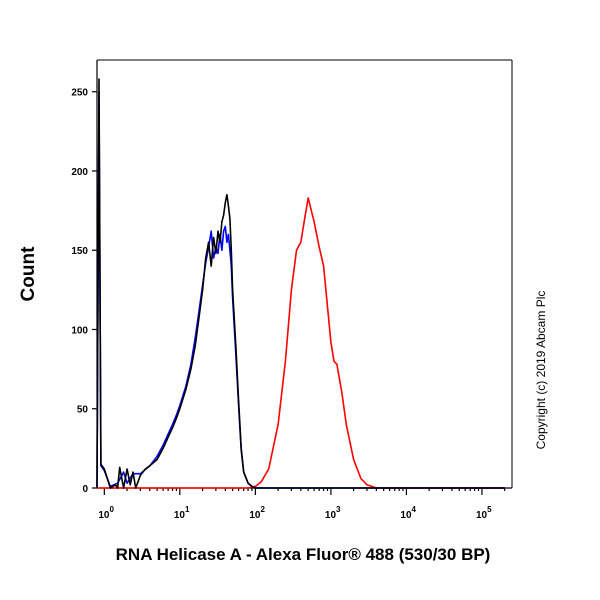 Image resolution: width=600 pixels, height=600 pixels. I want to click on x-tick-exponent: 1, so click(187, 509).